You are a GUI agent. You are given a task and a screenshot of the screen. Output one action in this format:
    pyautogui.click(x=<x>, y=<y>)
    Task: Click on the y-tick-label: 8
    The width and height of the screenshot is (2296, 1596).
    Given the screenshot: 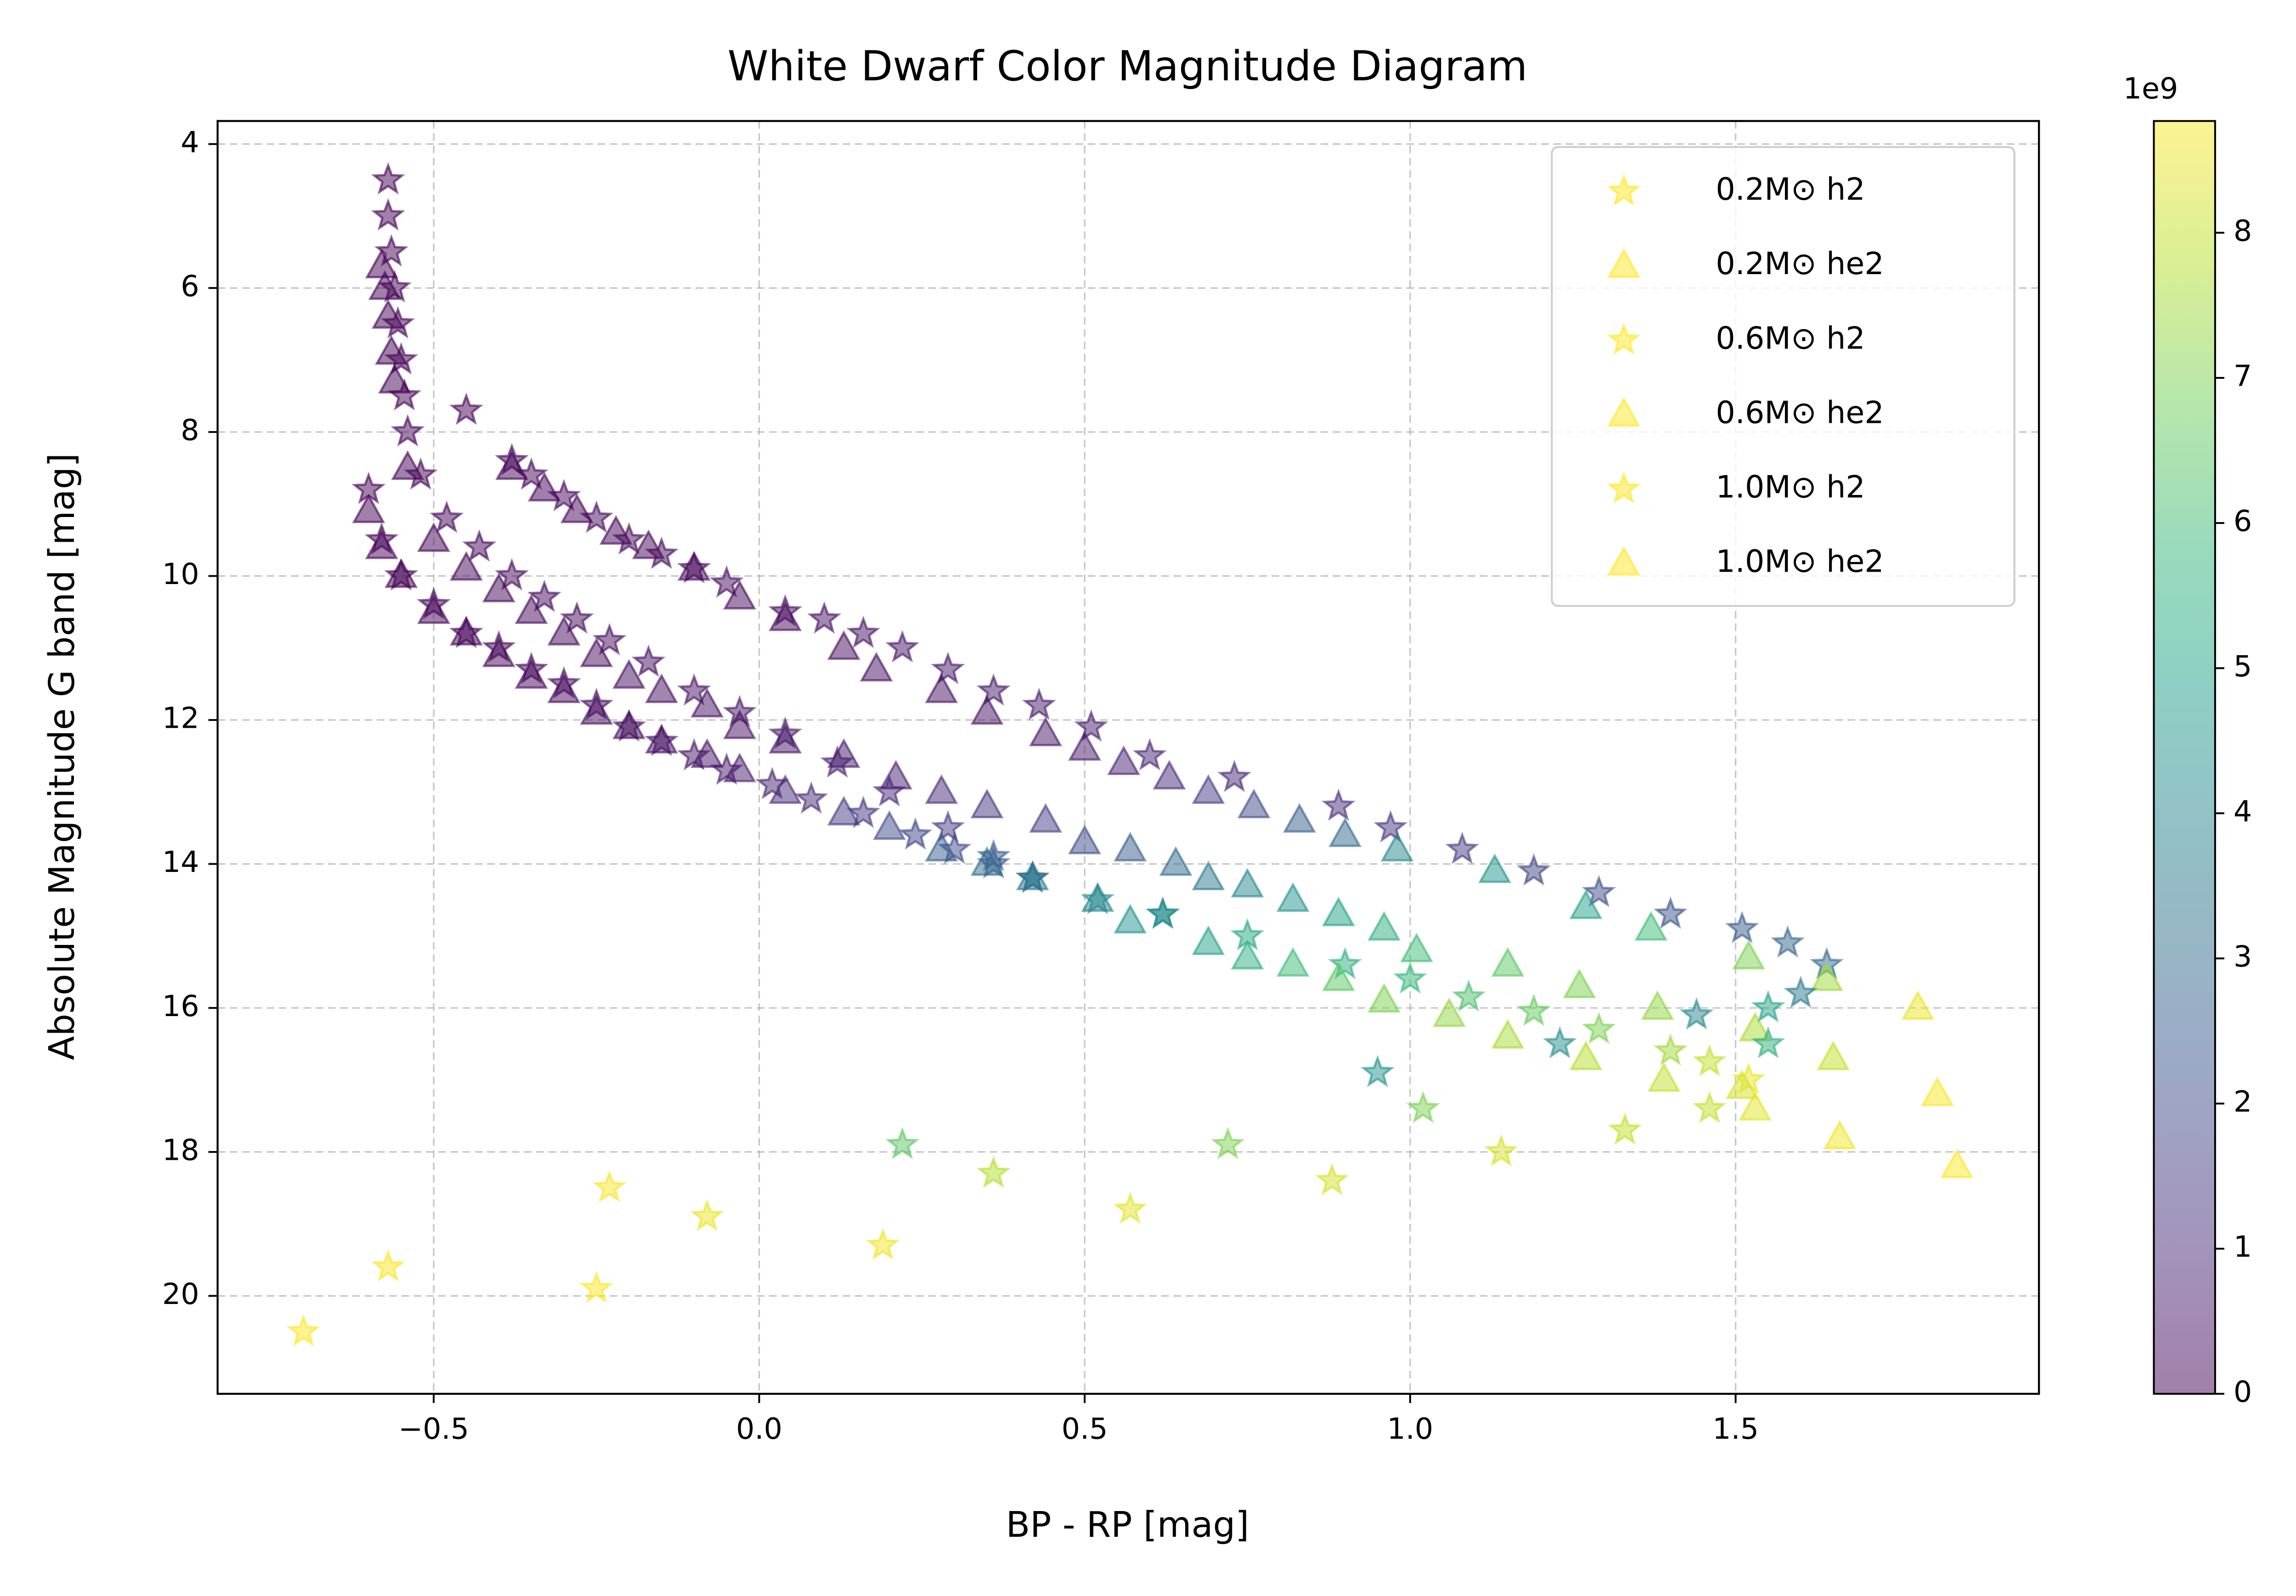 What is the action you would take?
    pyautogui.click(x=189, y=430)
    